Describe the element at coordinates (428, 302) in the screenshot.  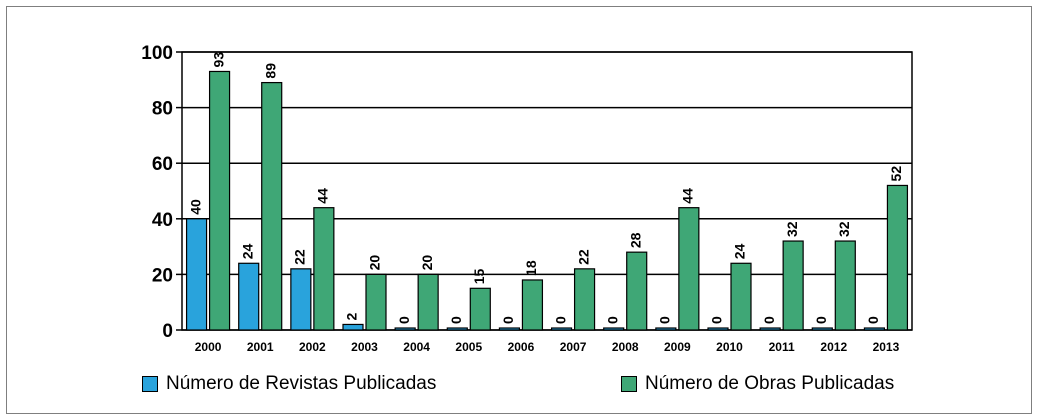
I see `bar-obras-2004` at that location.